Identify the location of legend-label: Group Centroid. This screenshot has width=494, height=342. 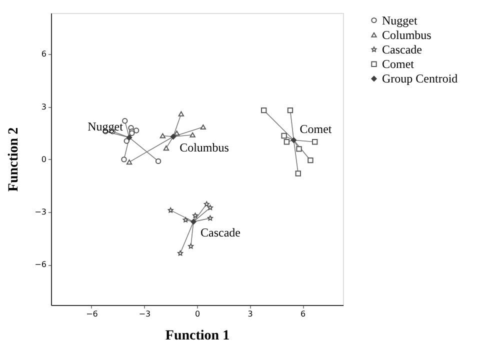
(420, 79).